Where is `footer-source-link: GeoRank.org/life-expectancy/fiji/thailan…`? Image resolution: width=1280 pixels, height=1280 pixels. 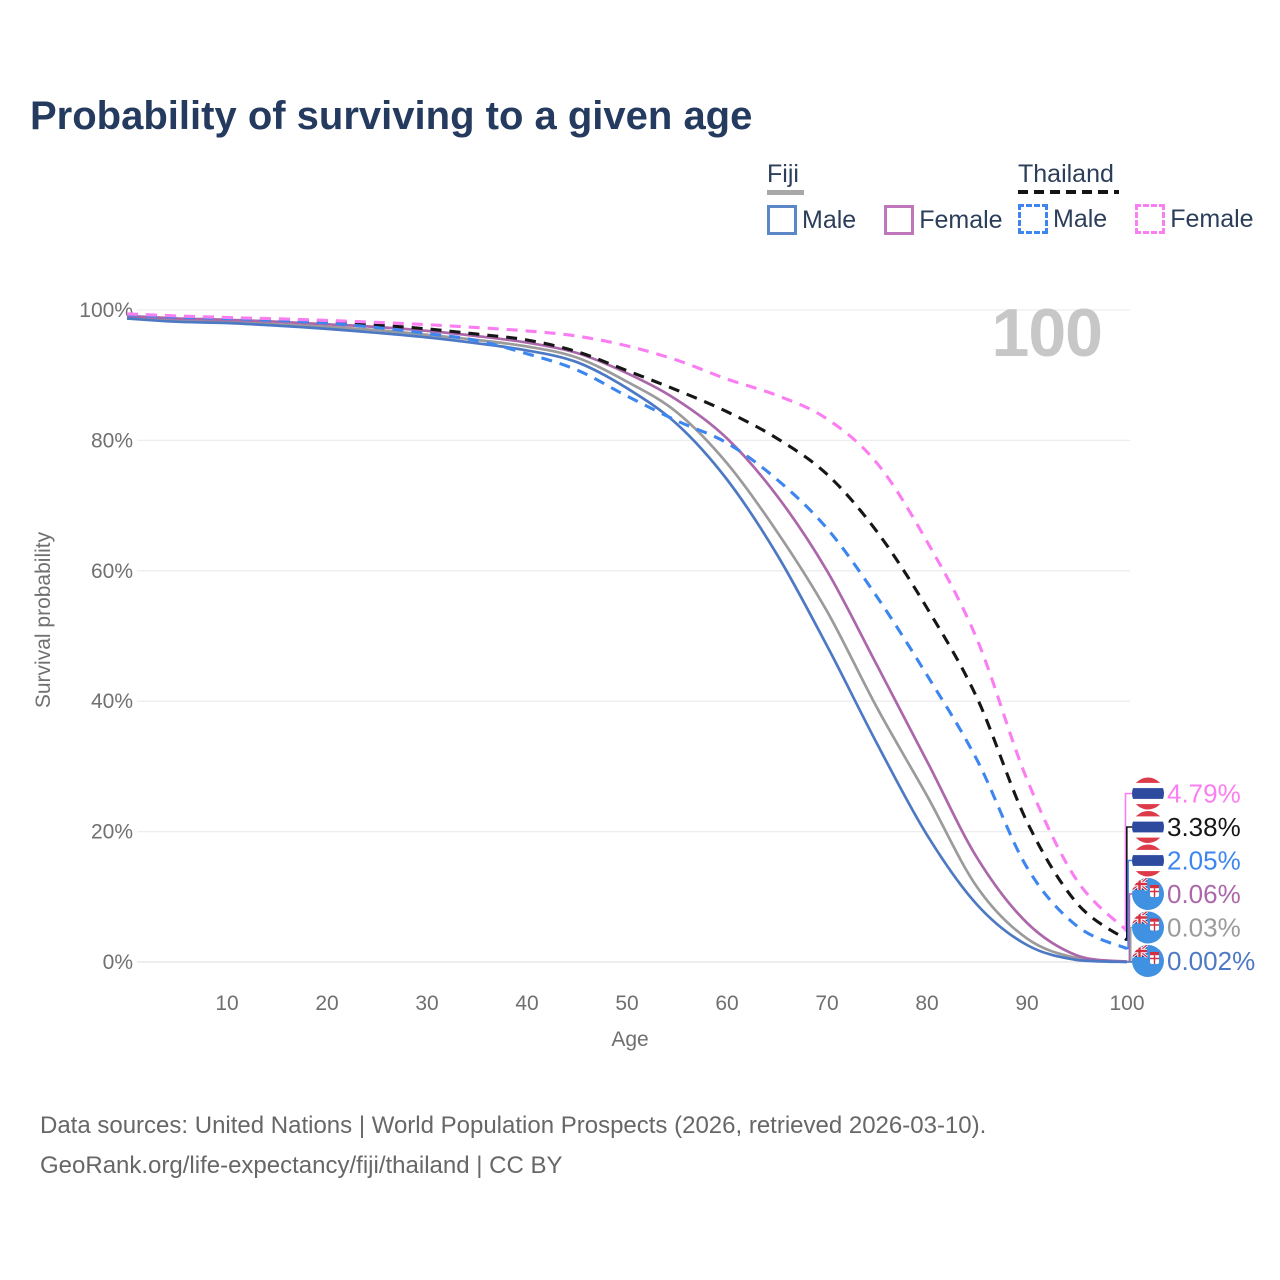 footer-source-link: GeoRank.org/life-expectancy/fiji/thailan… is located at coordinates (301, 1165).